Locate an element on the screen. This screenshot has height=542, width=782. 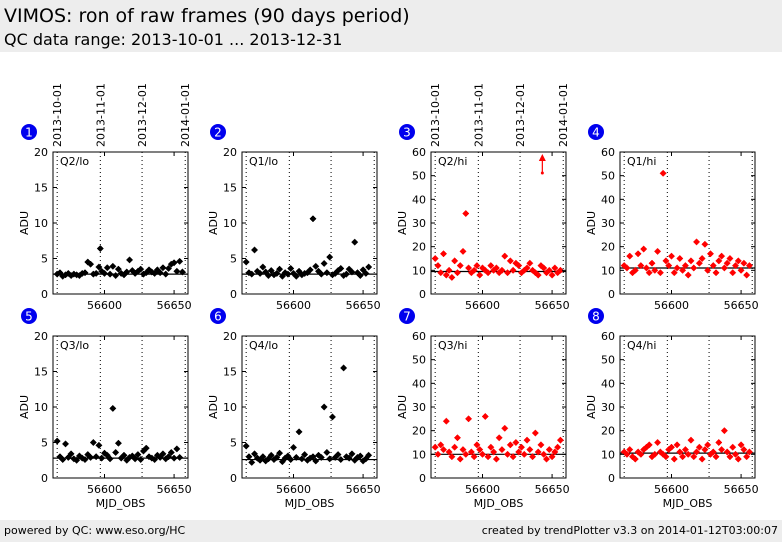
y-tick-label: 50 is located at coordinates (608, 360).